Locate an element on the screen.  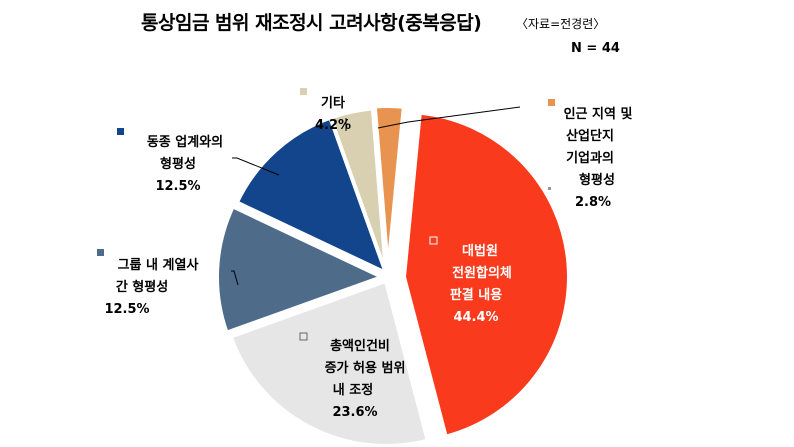
slice-name: 동종 업계와의 is located at coordinates (185, 142).